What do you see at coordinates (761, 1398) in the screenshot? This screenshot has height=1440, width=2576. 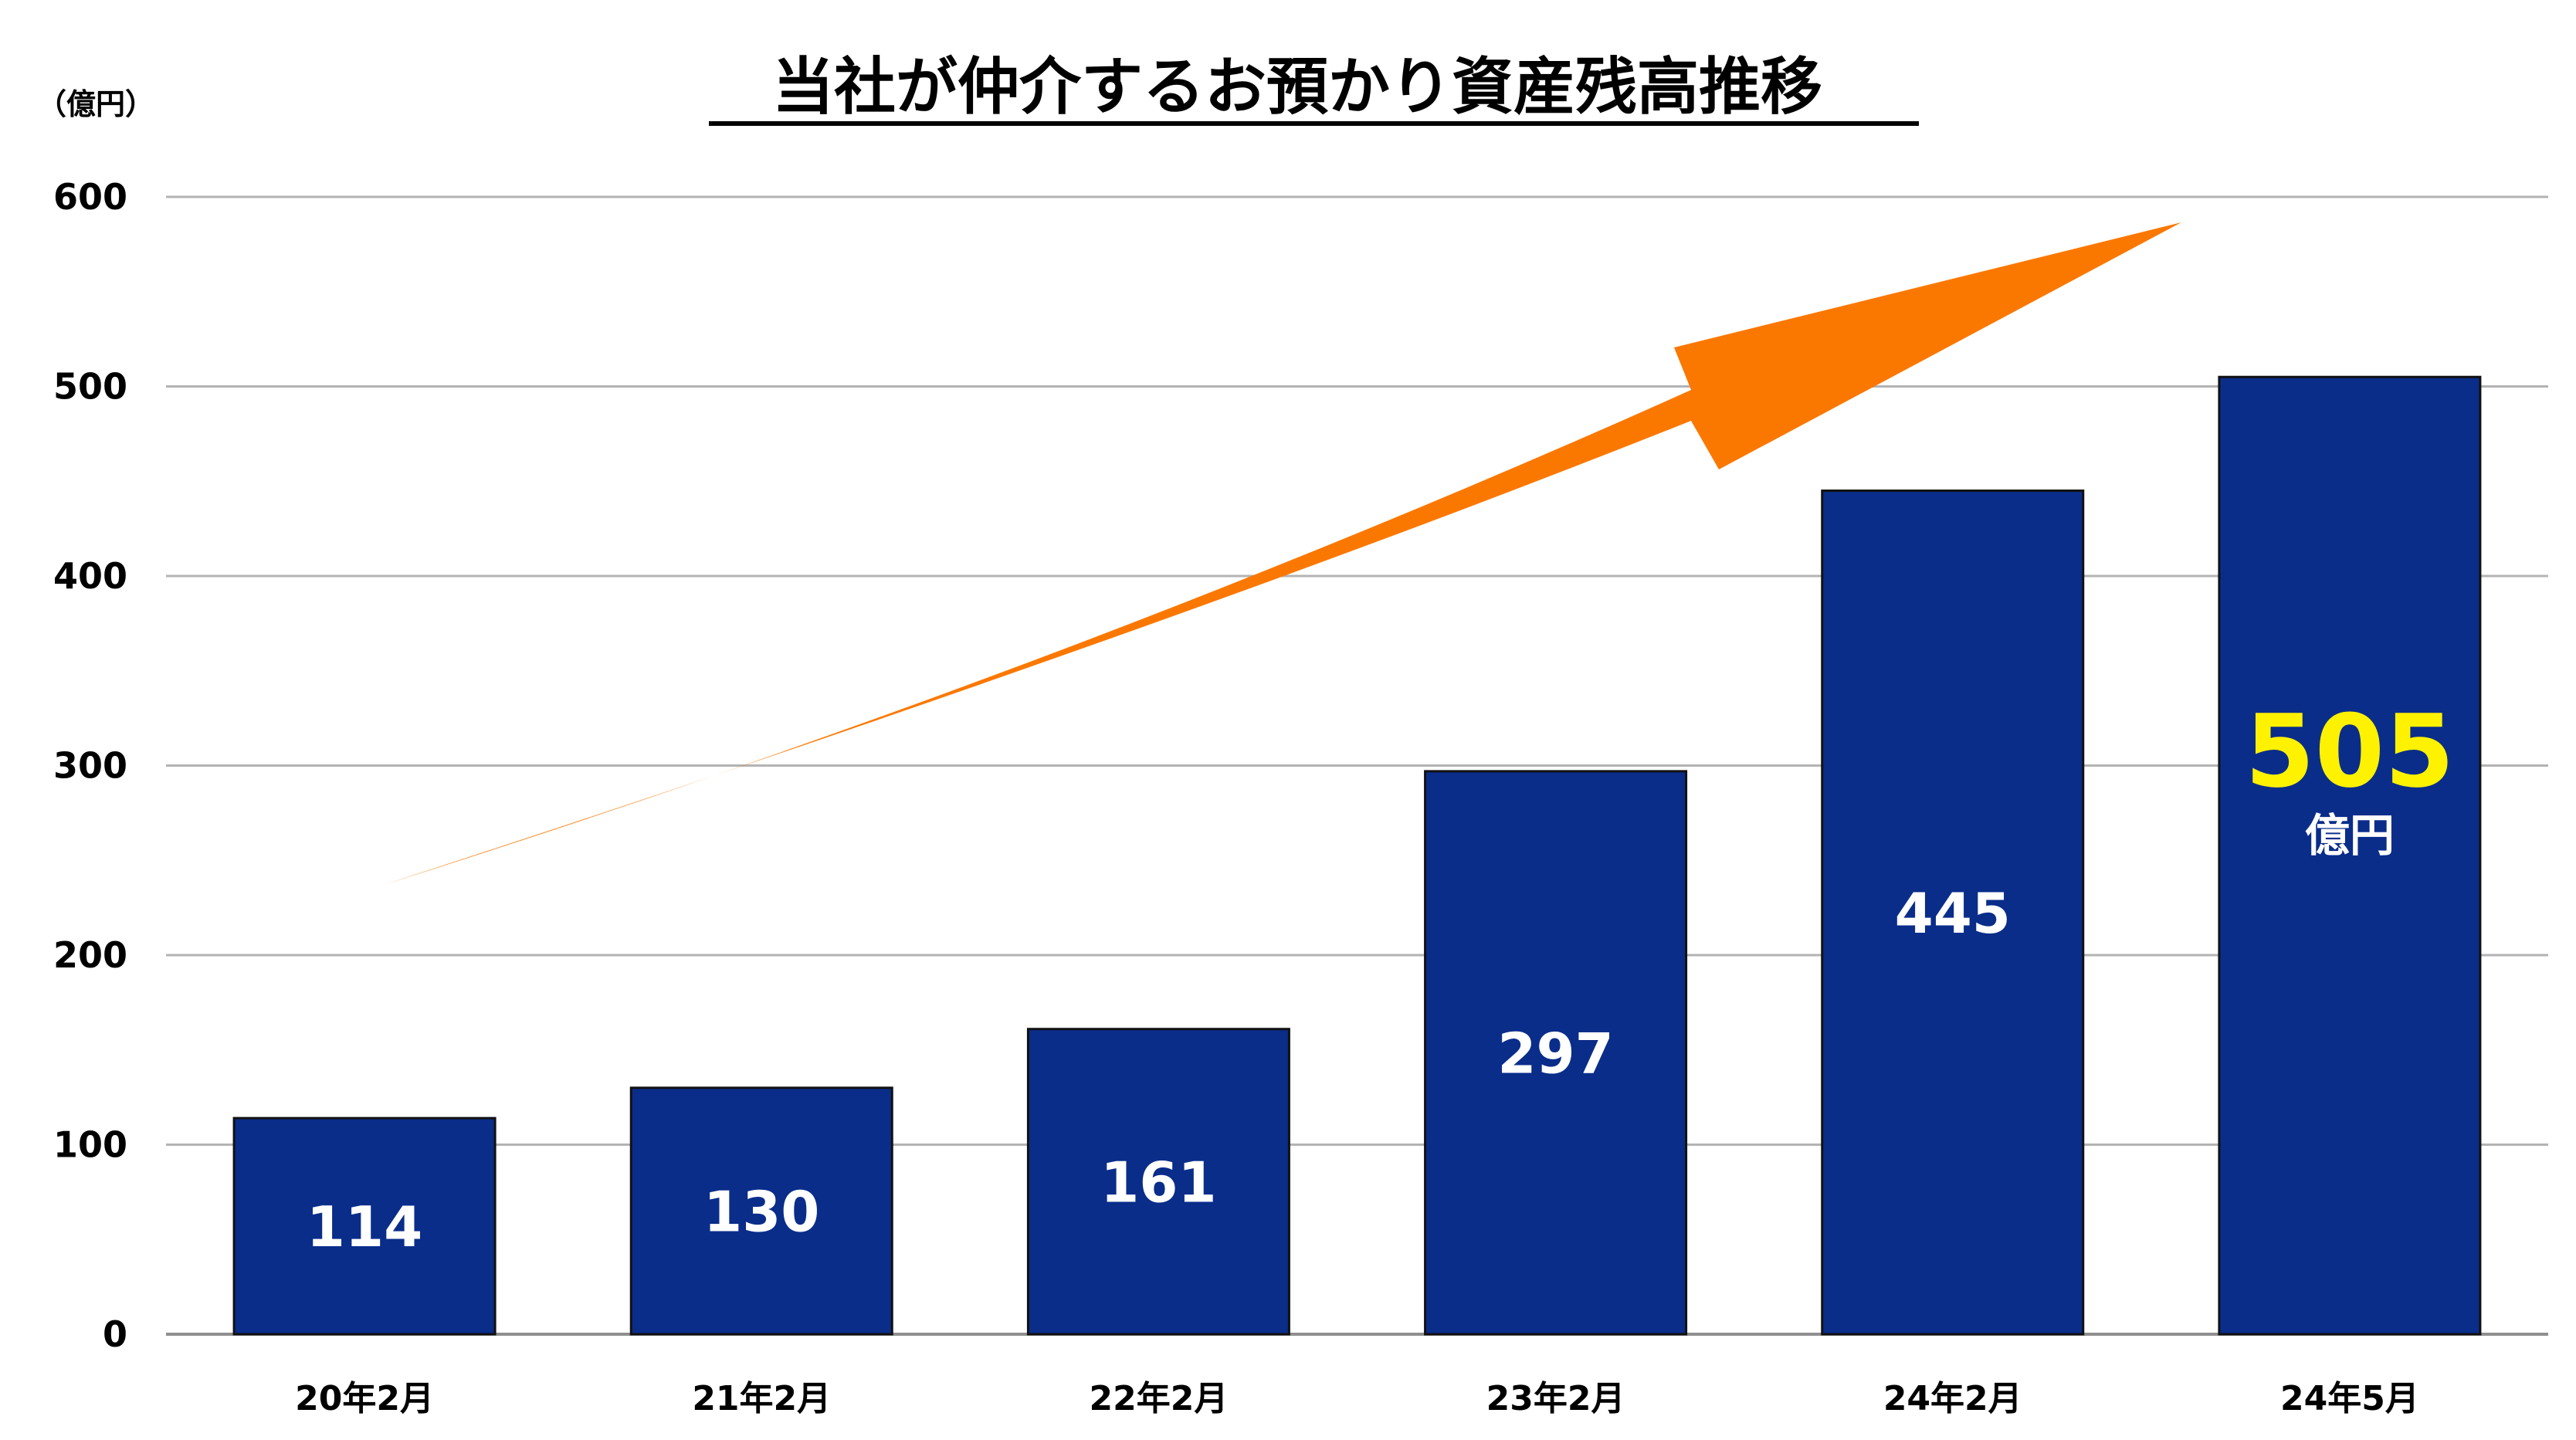 I see `x-category-label: 21年2月` at bounding box center [761, 1398].